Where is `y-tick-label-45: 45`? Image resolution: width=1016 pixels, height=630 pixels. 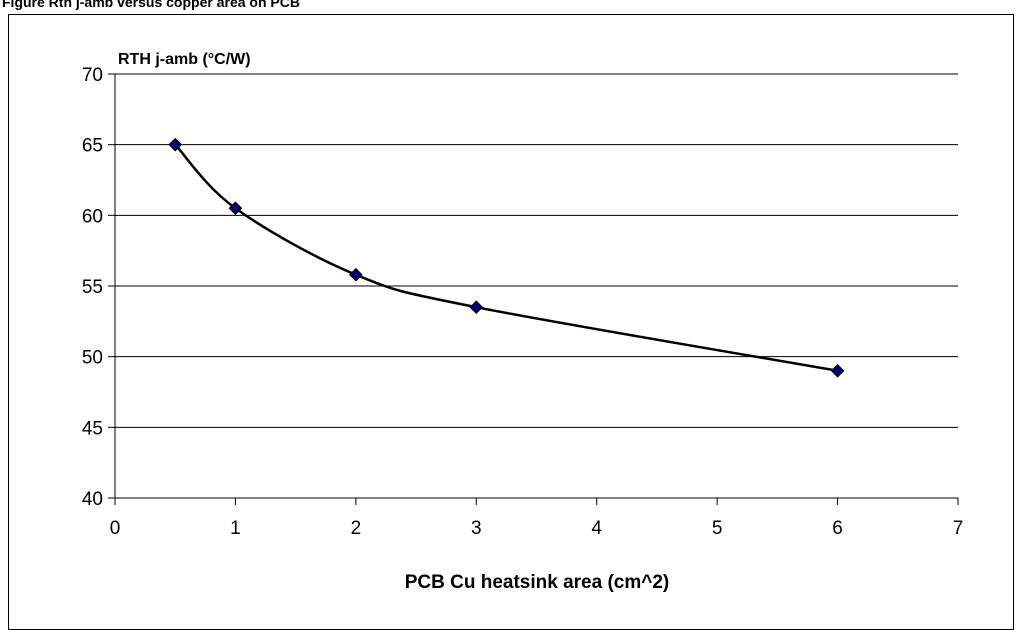
y-tick-label-45: 45 is located at coordinates (92, 428).